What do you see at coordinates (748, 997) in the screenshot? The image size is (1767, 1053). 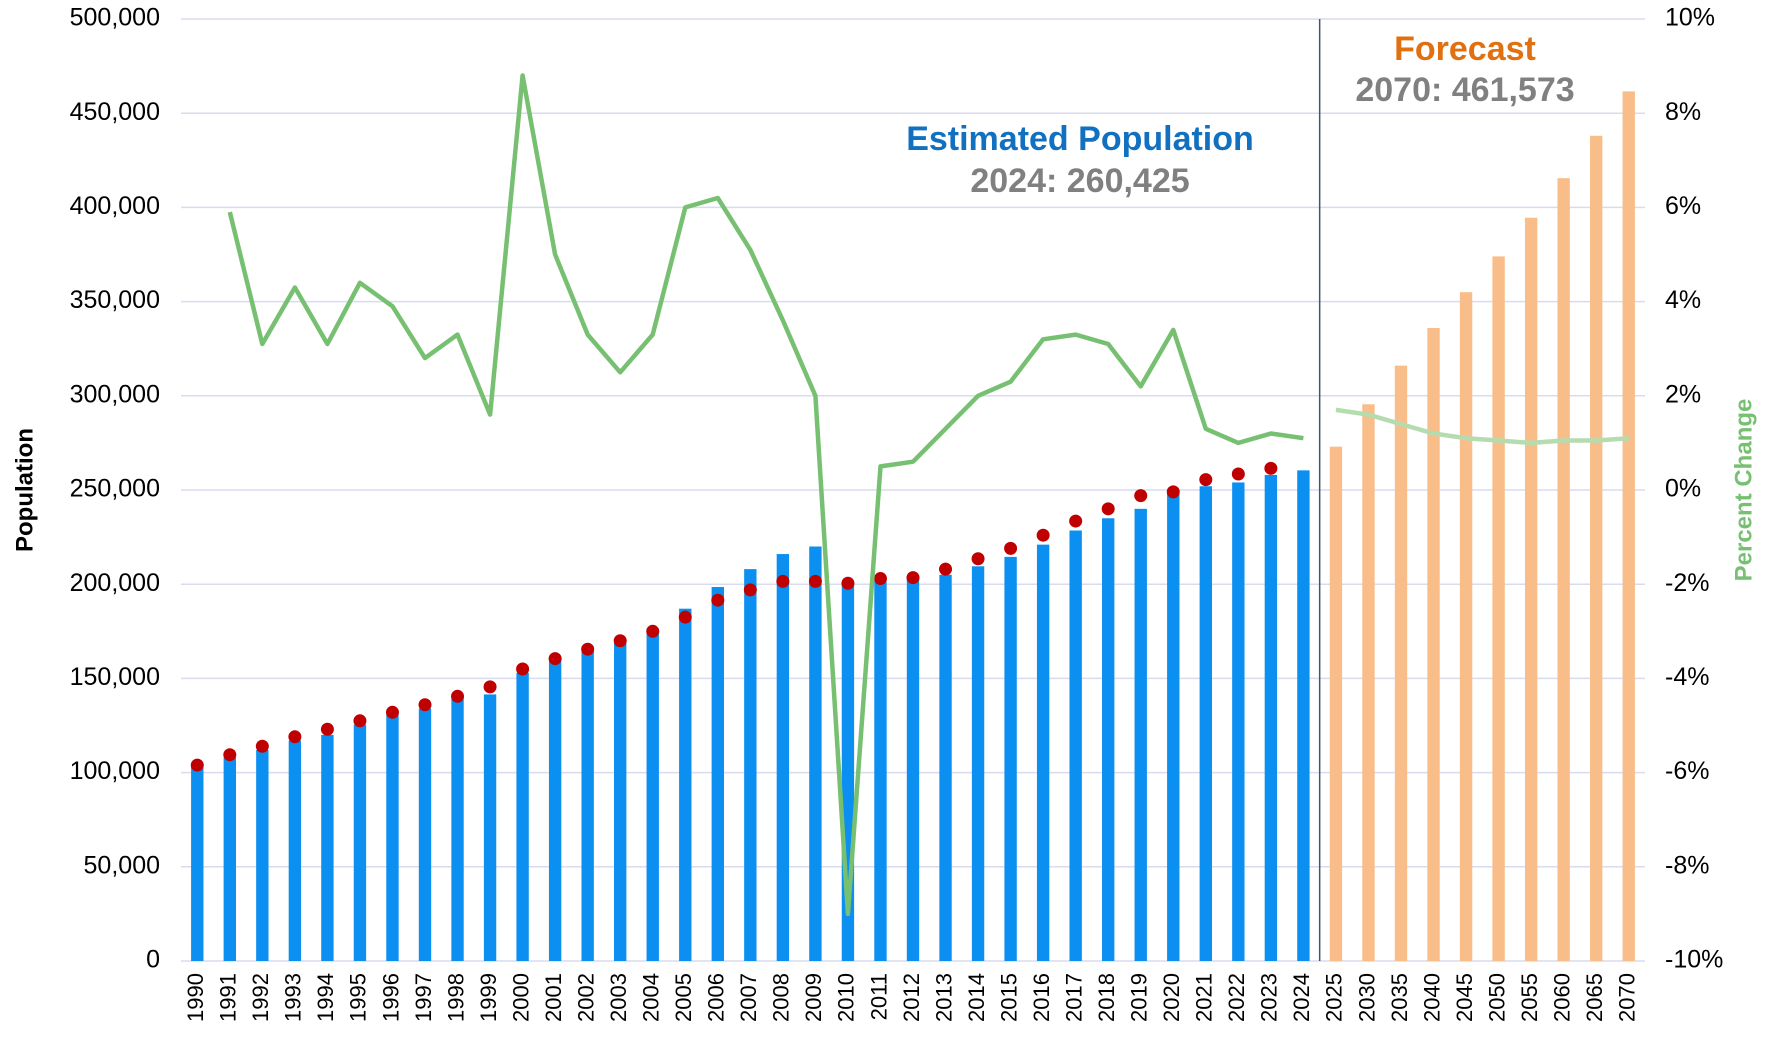 I see `x-tick-label: 2007` at bounding box center [748, 997].